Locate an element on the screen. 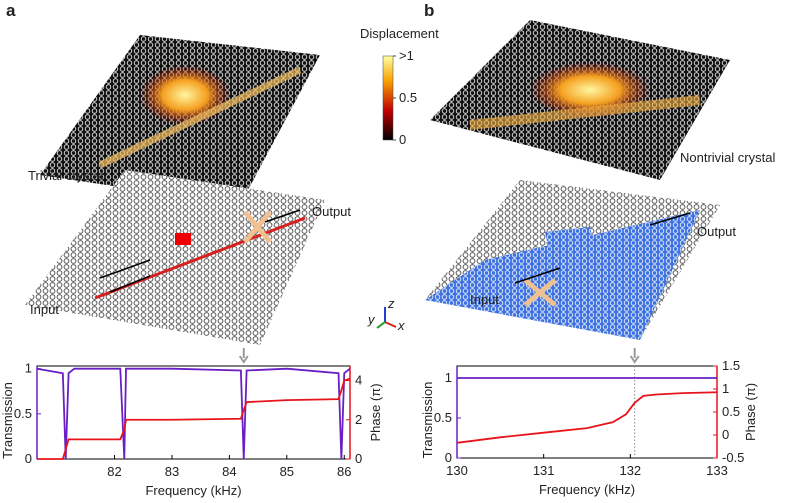  y2-tick-label: 0.5 is located at coordinates (731, 411).